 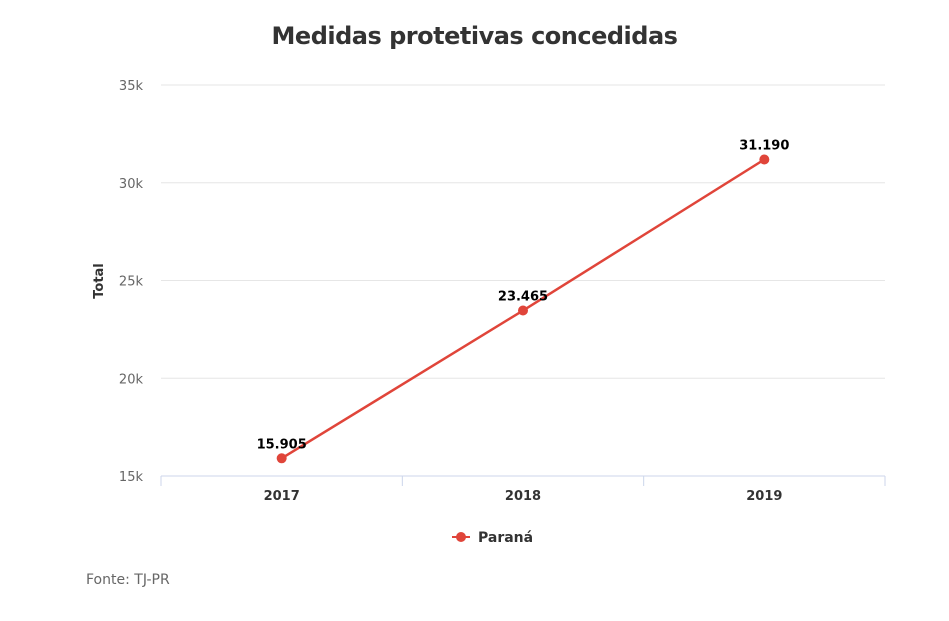 I want to click on source-note: Fonte: TJ-PR, so click(x=128, y=580).